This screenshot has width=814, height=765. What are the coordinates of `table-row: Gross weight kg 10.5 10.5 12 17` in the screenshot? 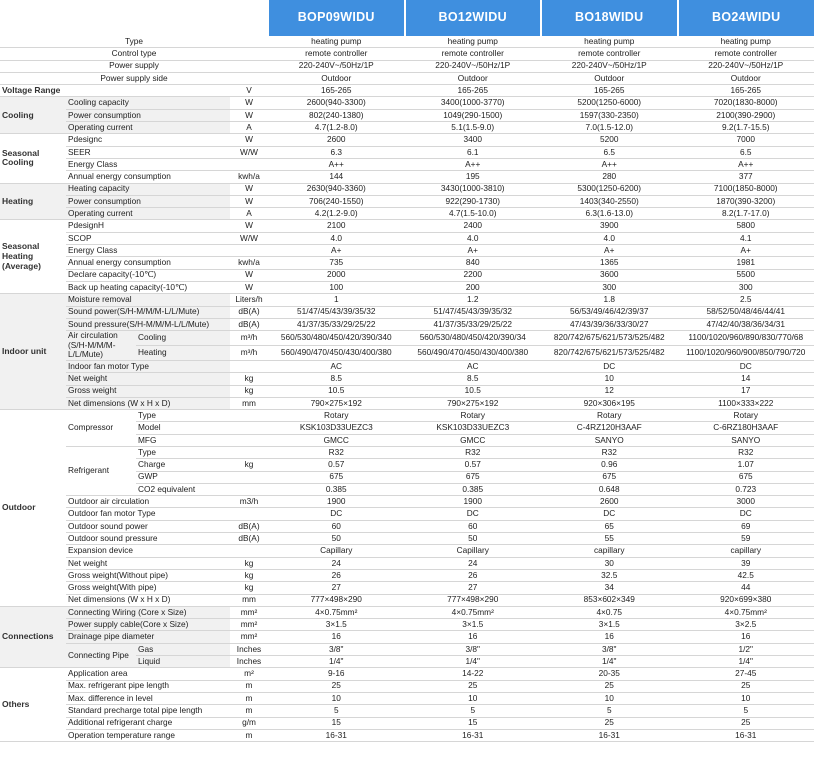 It's located at (407, 391).